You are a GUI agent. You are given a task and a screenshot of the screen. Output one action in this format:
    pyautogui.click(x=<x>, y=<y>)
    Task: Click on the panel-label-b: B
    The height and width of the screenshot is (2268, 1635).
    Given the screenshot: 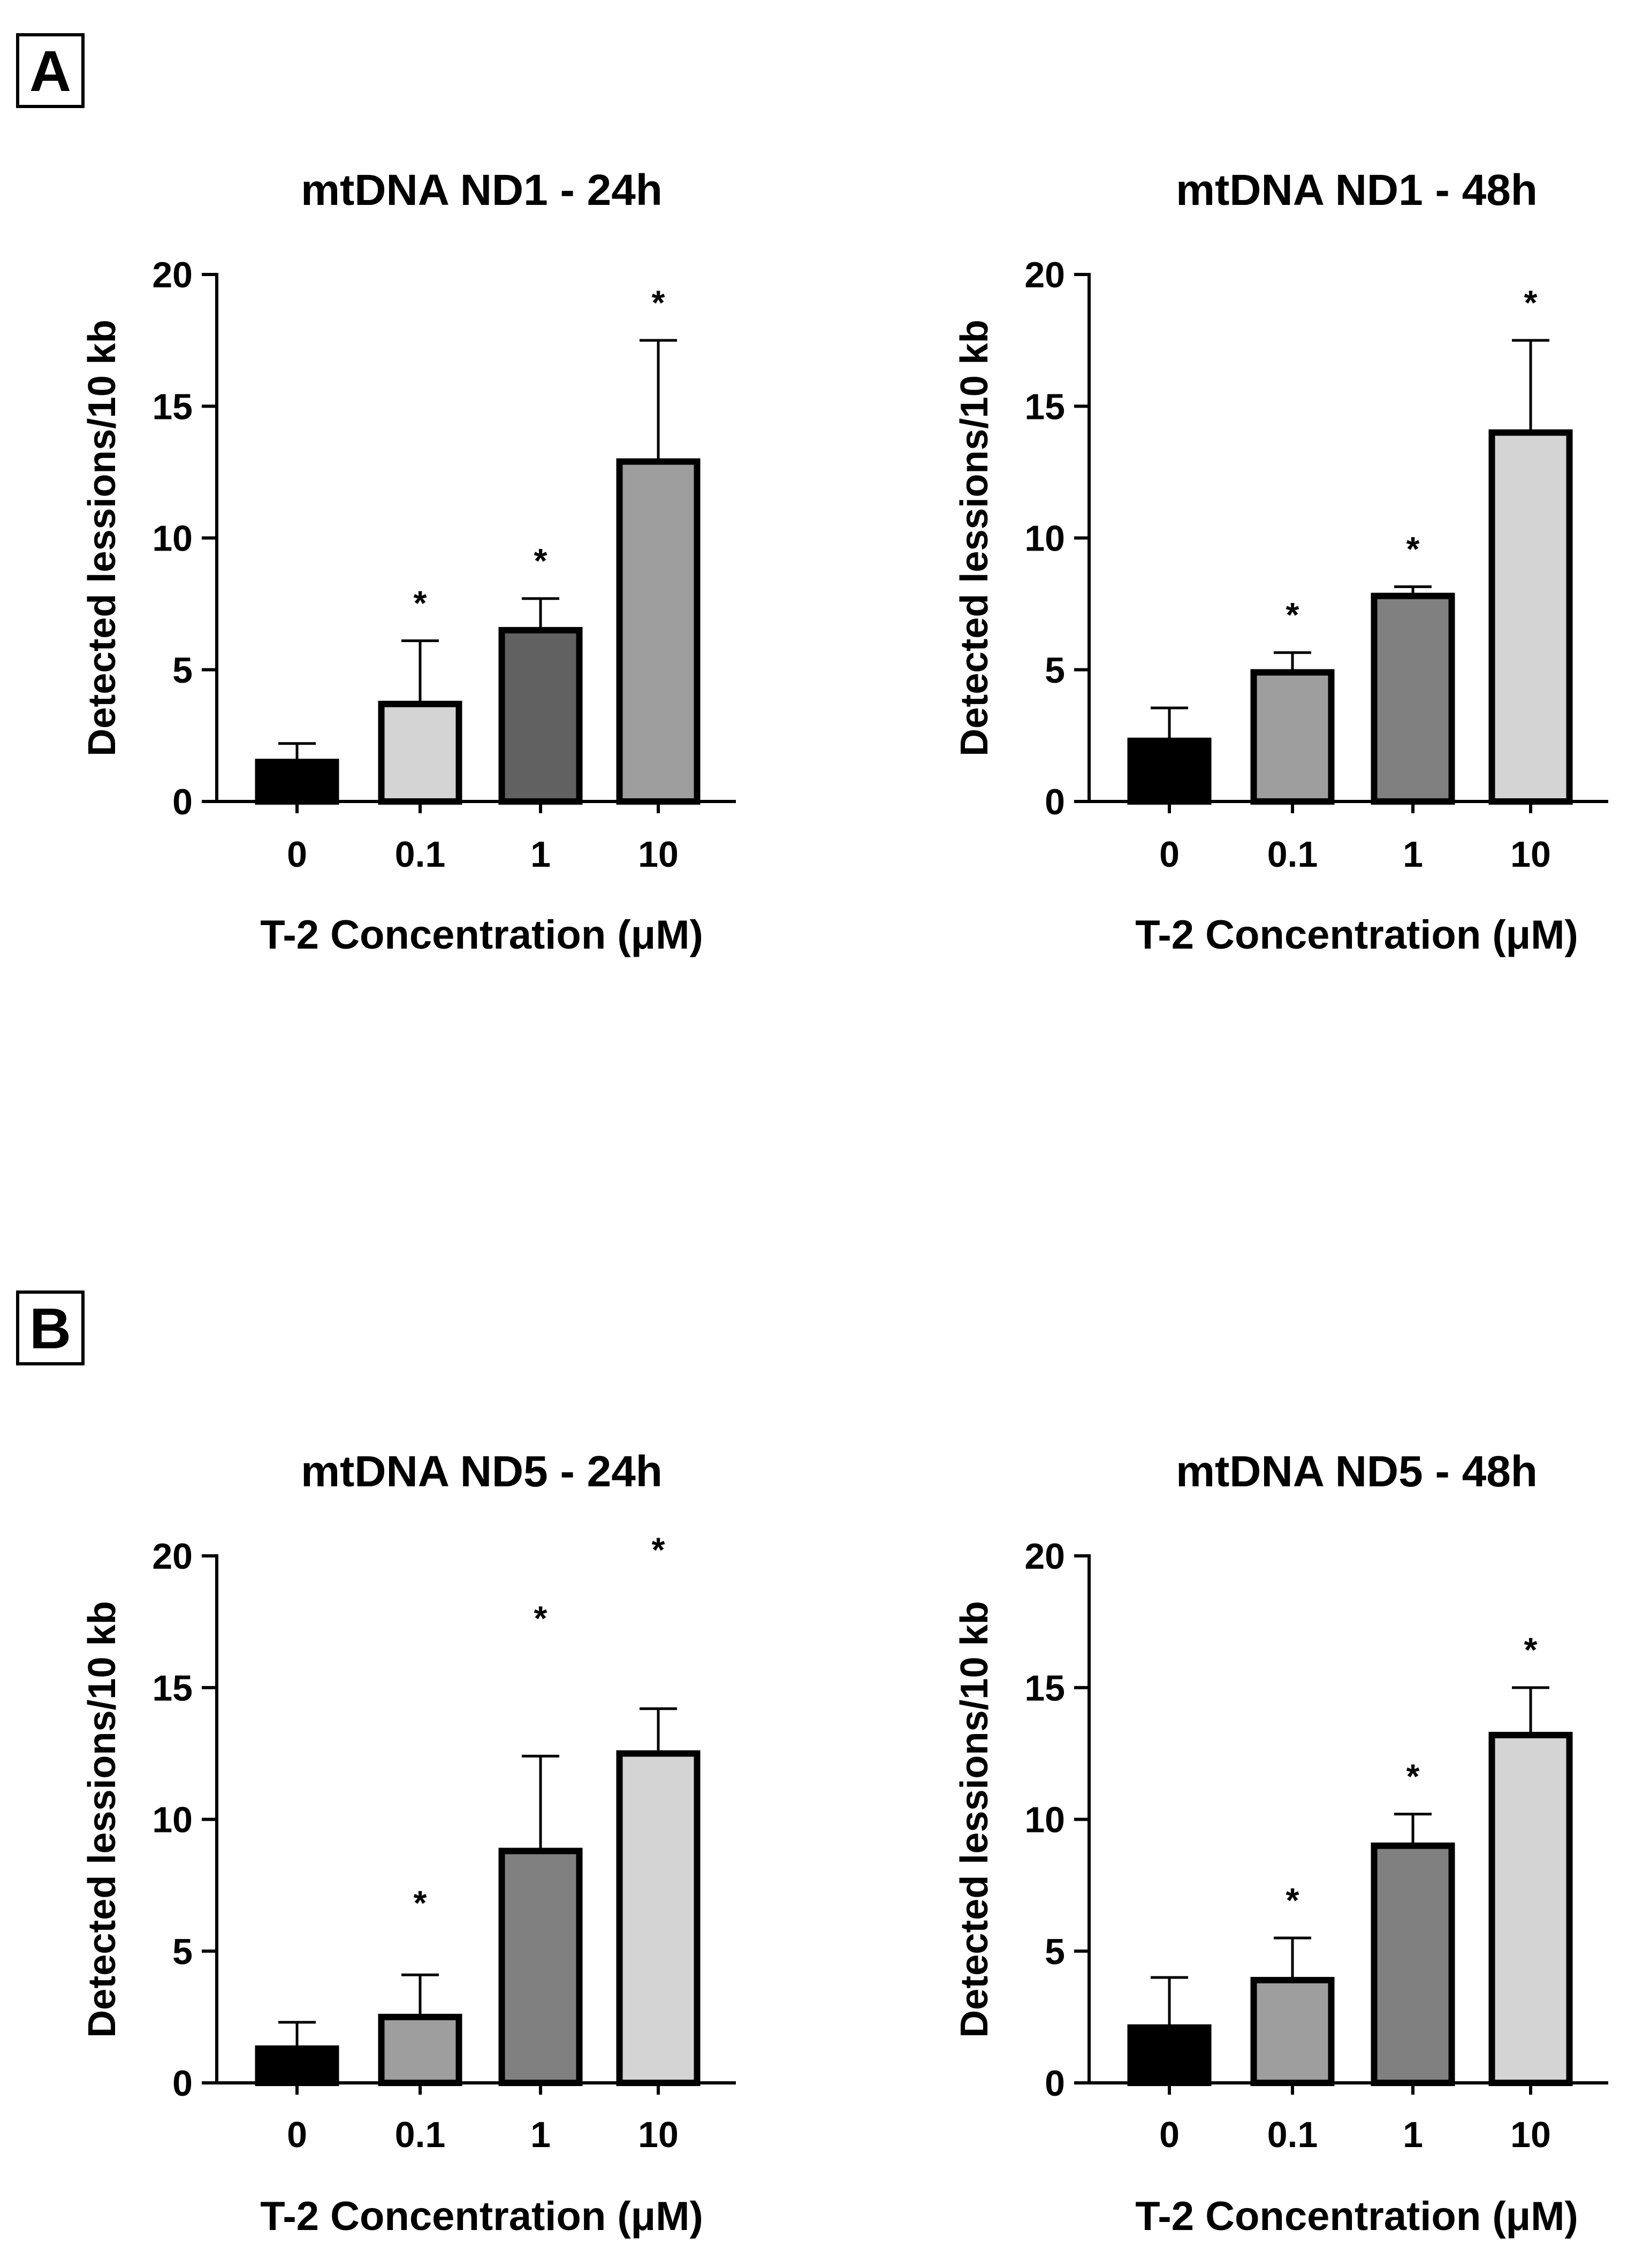 What is the action you would take?
    pyautogui.click(x=51, y=1327)
    